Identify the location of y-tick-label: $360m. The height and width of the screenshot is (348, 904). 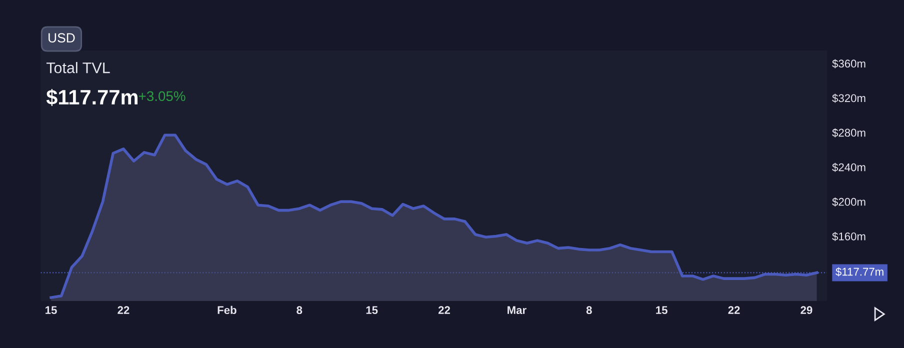
(849, 63).